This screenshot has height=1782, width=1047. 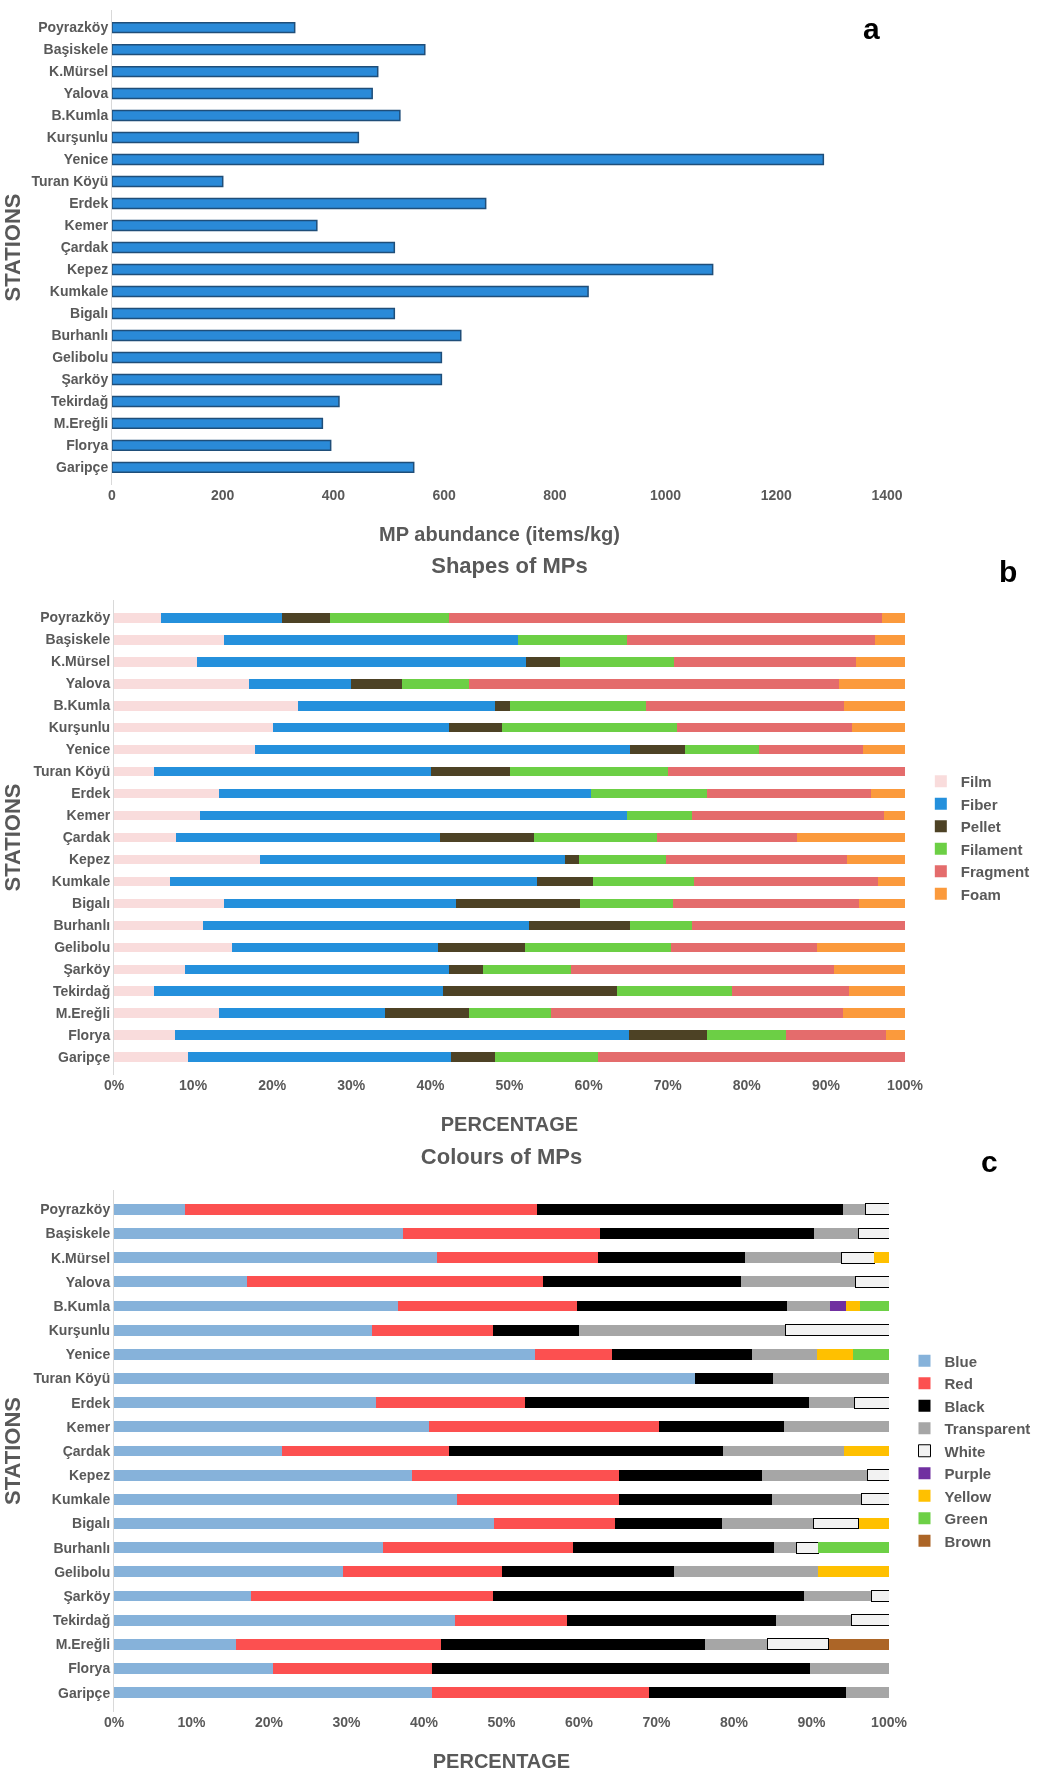 What do you see at coordinates (989, 1161) in the screenshot?
I see `text: c` at bounding box center [989, 1161].